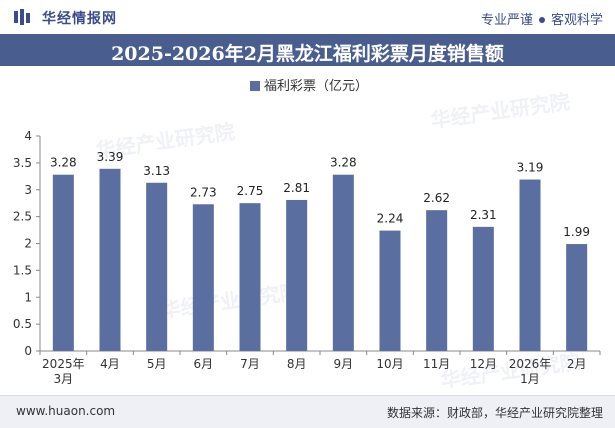 This screenshot has width=615, height=428. What do you see at coordinates (296, 188) in the screenshot?
I see `data-label: 2.81` at bounding box center [296, 188].